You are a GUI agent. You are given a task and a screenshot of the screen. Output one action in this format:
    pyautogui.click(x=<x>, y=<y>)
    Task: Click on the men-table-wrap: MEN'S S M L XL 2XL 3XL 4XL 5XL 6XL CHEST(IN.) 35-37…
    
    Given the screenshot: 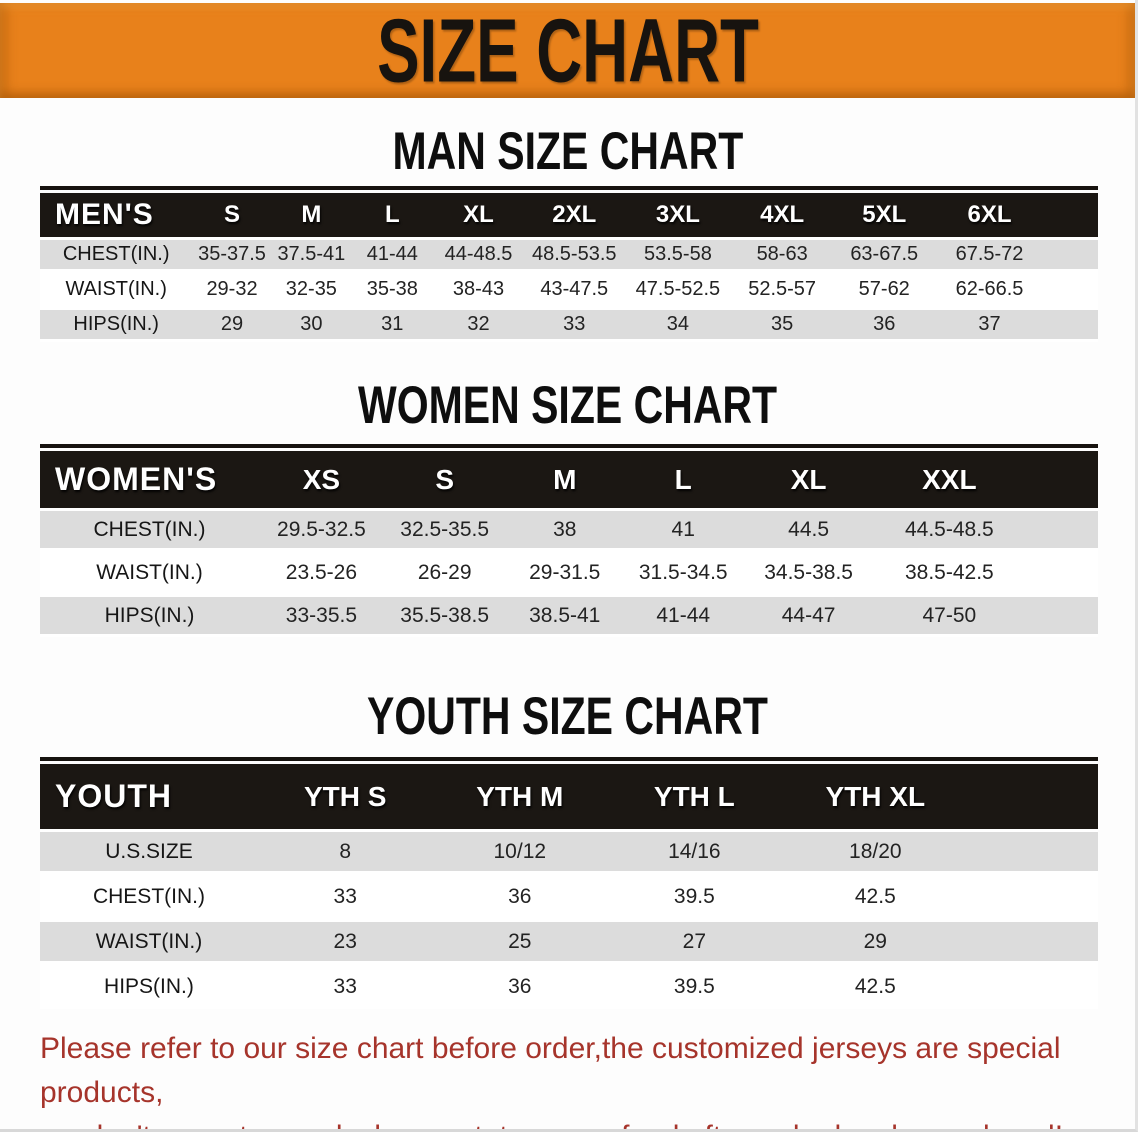 What is the action you would take?
    pyautogui.click(x=569, y=264)
    